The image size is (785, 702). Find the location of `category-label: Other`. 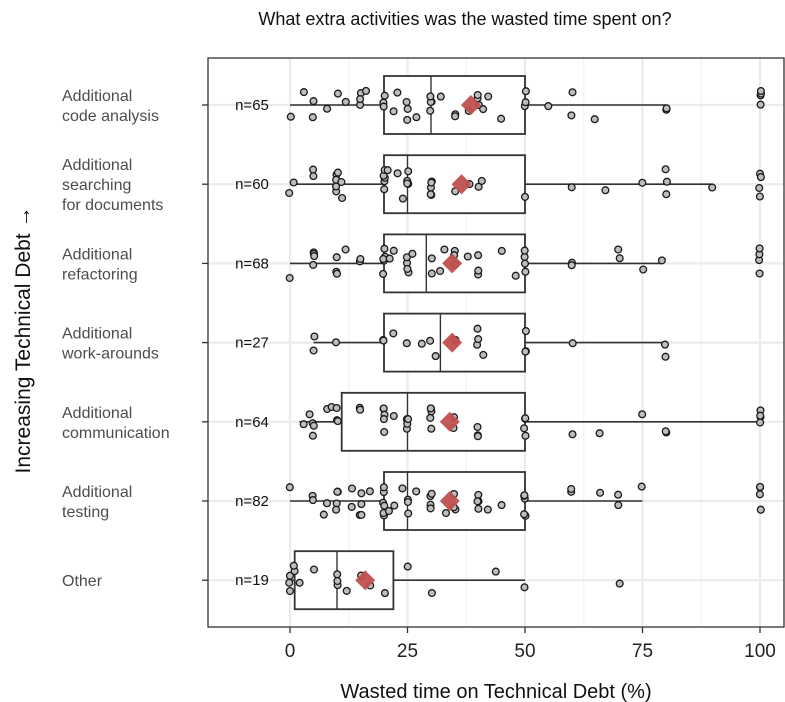

category-label: Other is located at coordinates (82, 581).